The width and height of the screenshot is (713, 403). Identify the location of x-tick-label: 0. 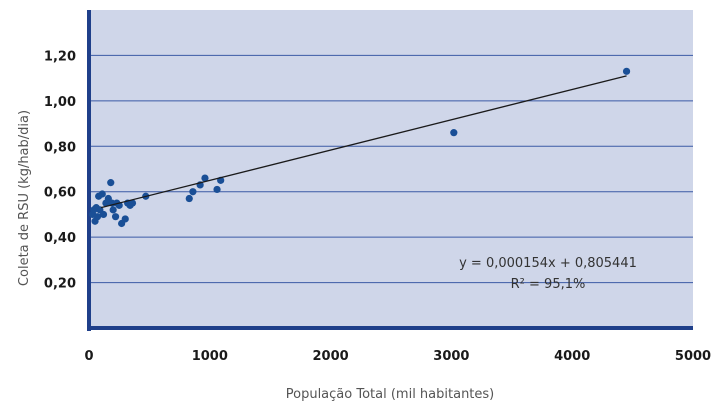
(88, 356).